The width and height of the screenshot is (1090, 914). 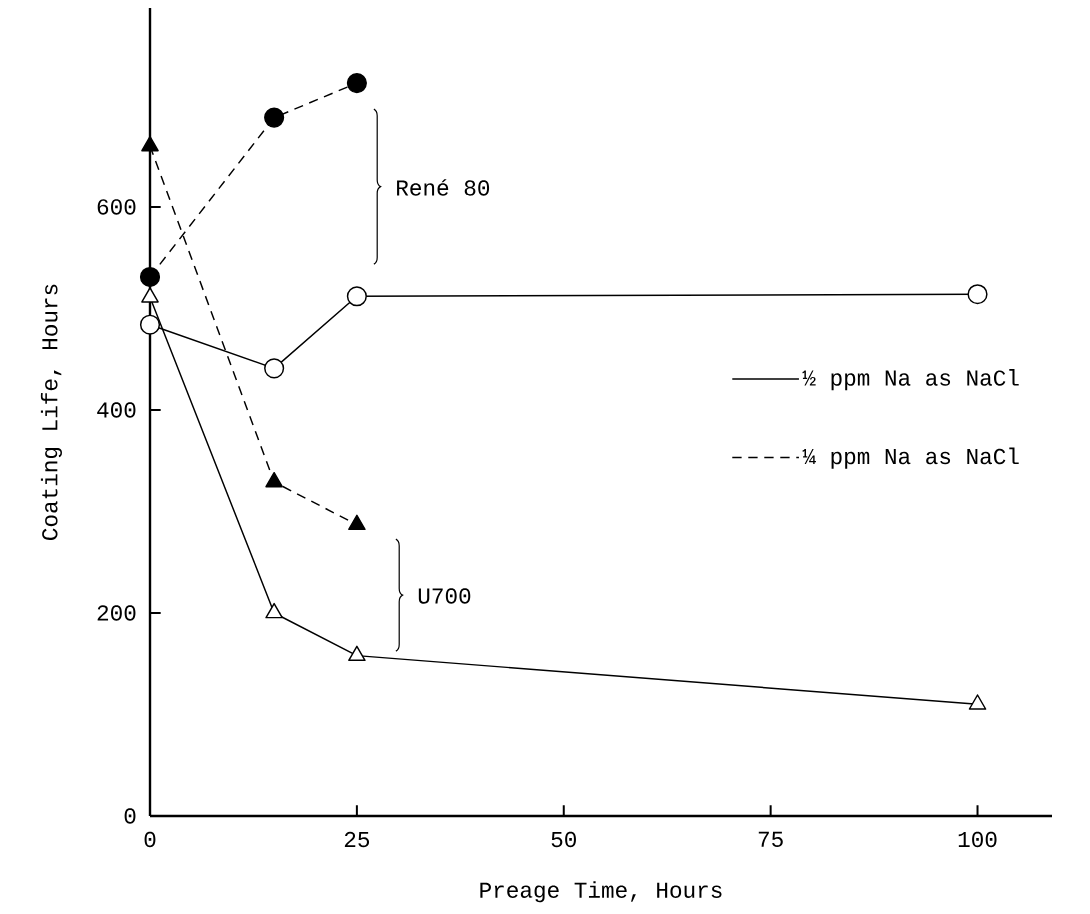 What do you see at coordinates (116, 207) in the screenshot?
I see `y-tick-label: 600` at bounding box center [116, 207].